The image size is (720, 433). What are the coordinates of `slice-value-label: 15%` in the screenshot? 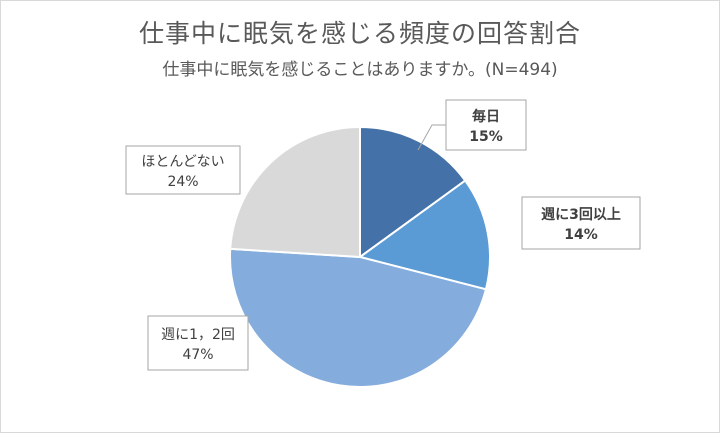 It's located at (486, 137).